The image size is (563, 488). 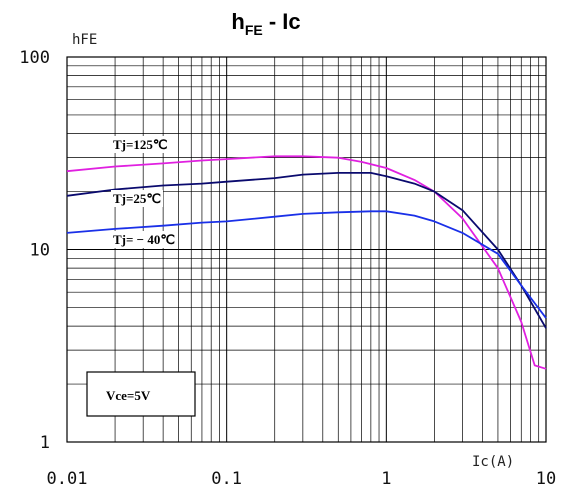 I want to click on x-tick-label: 0.01, so click(x=67, y=478).